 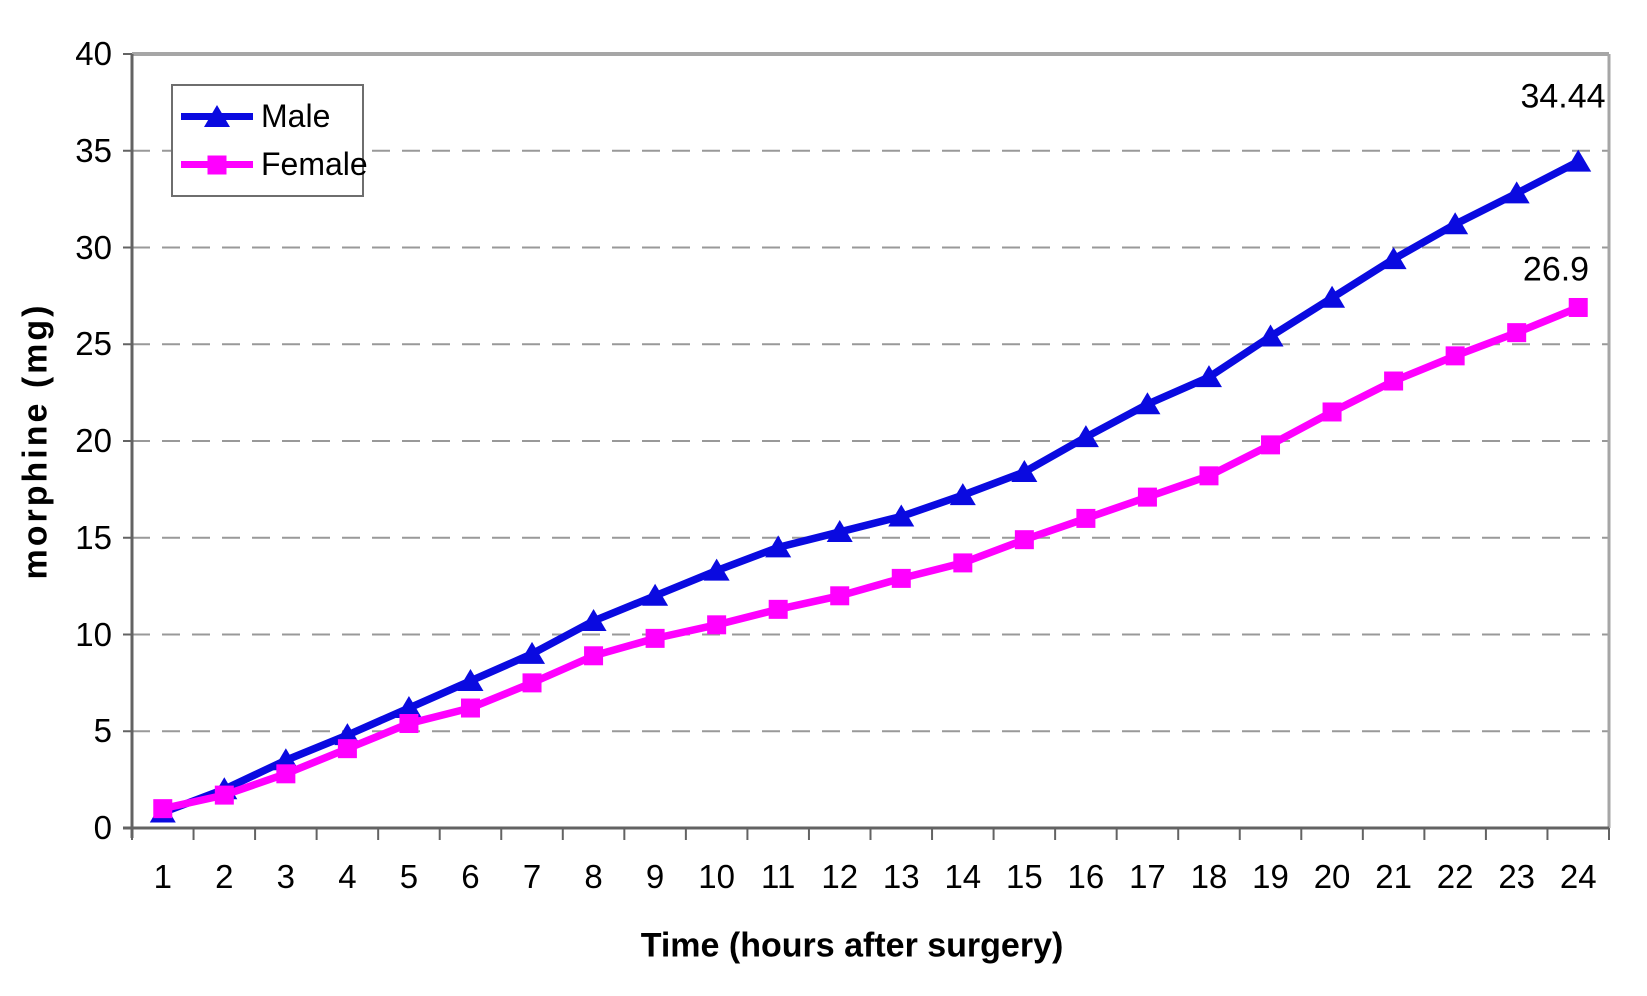 What do you see at coordinates (102, 731) in the screenshot?
I see `y-tick-label-5: 5` at bounding box center [102, 731].